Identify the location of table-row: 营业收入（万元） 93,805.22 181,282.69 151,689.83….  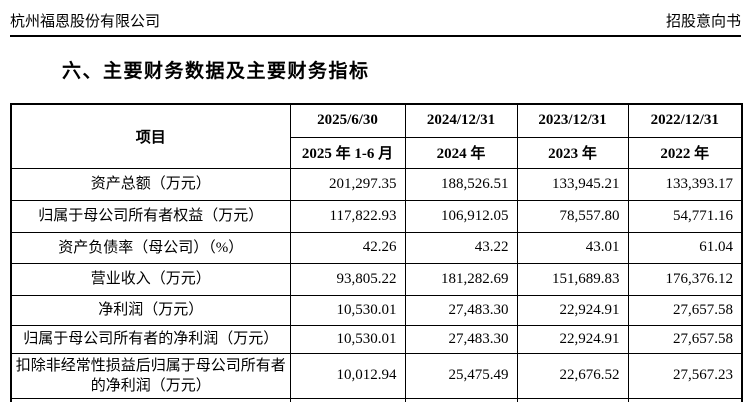
(376, 279).